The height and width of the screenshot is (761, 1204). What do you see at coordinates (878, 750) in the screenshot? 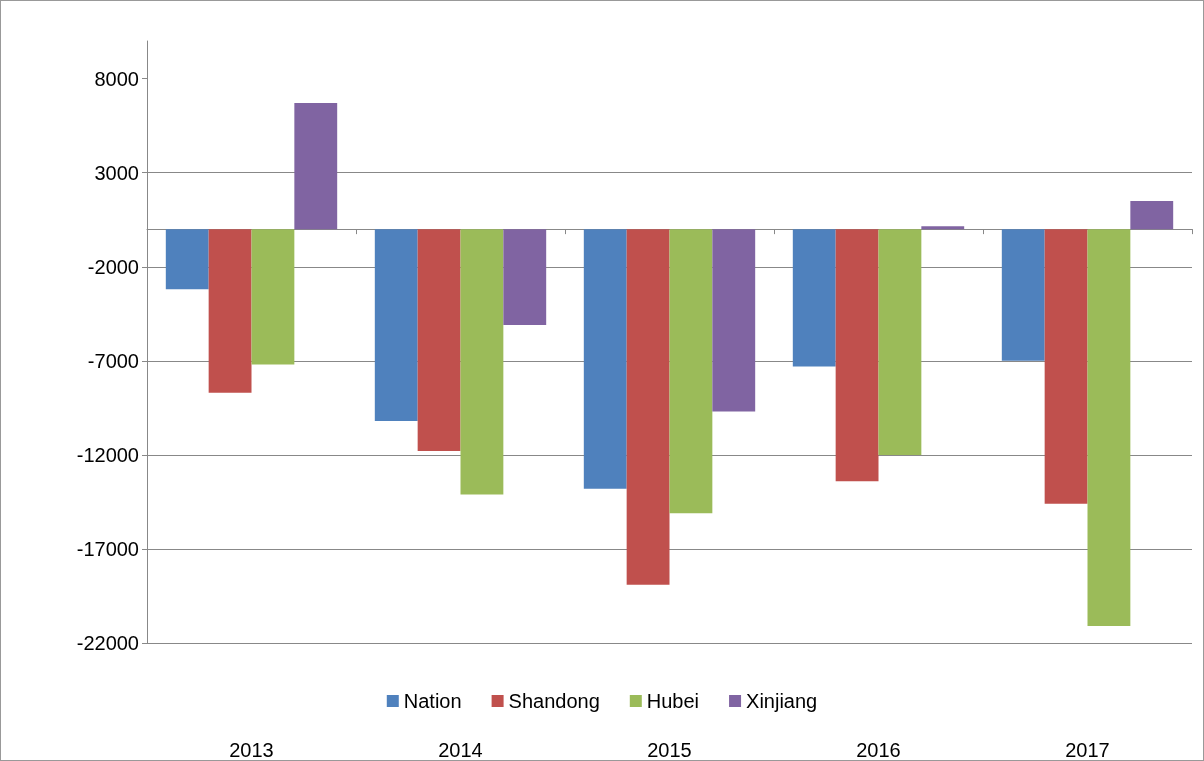
I see `x-tick-label: 2016` at bounding box center [878, 750].